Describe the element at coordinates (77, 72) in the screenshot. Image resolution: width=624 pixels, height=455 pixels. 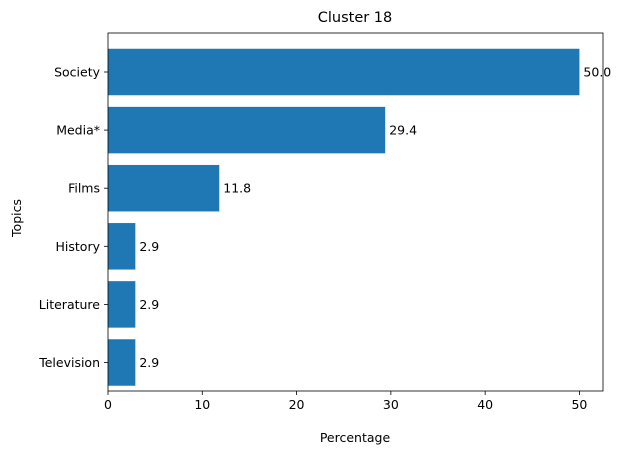
I see `y-tick-label-society: Society` at that location.